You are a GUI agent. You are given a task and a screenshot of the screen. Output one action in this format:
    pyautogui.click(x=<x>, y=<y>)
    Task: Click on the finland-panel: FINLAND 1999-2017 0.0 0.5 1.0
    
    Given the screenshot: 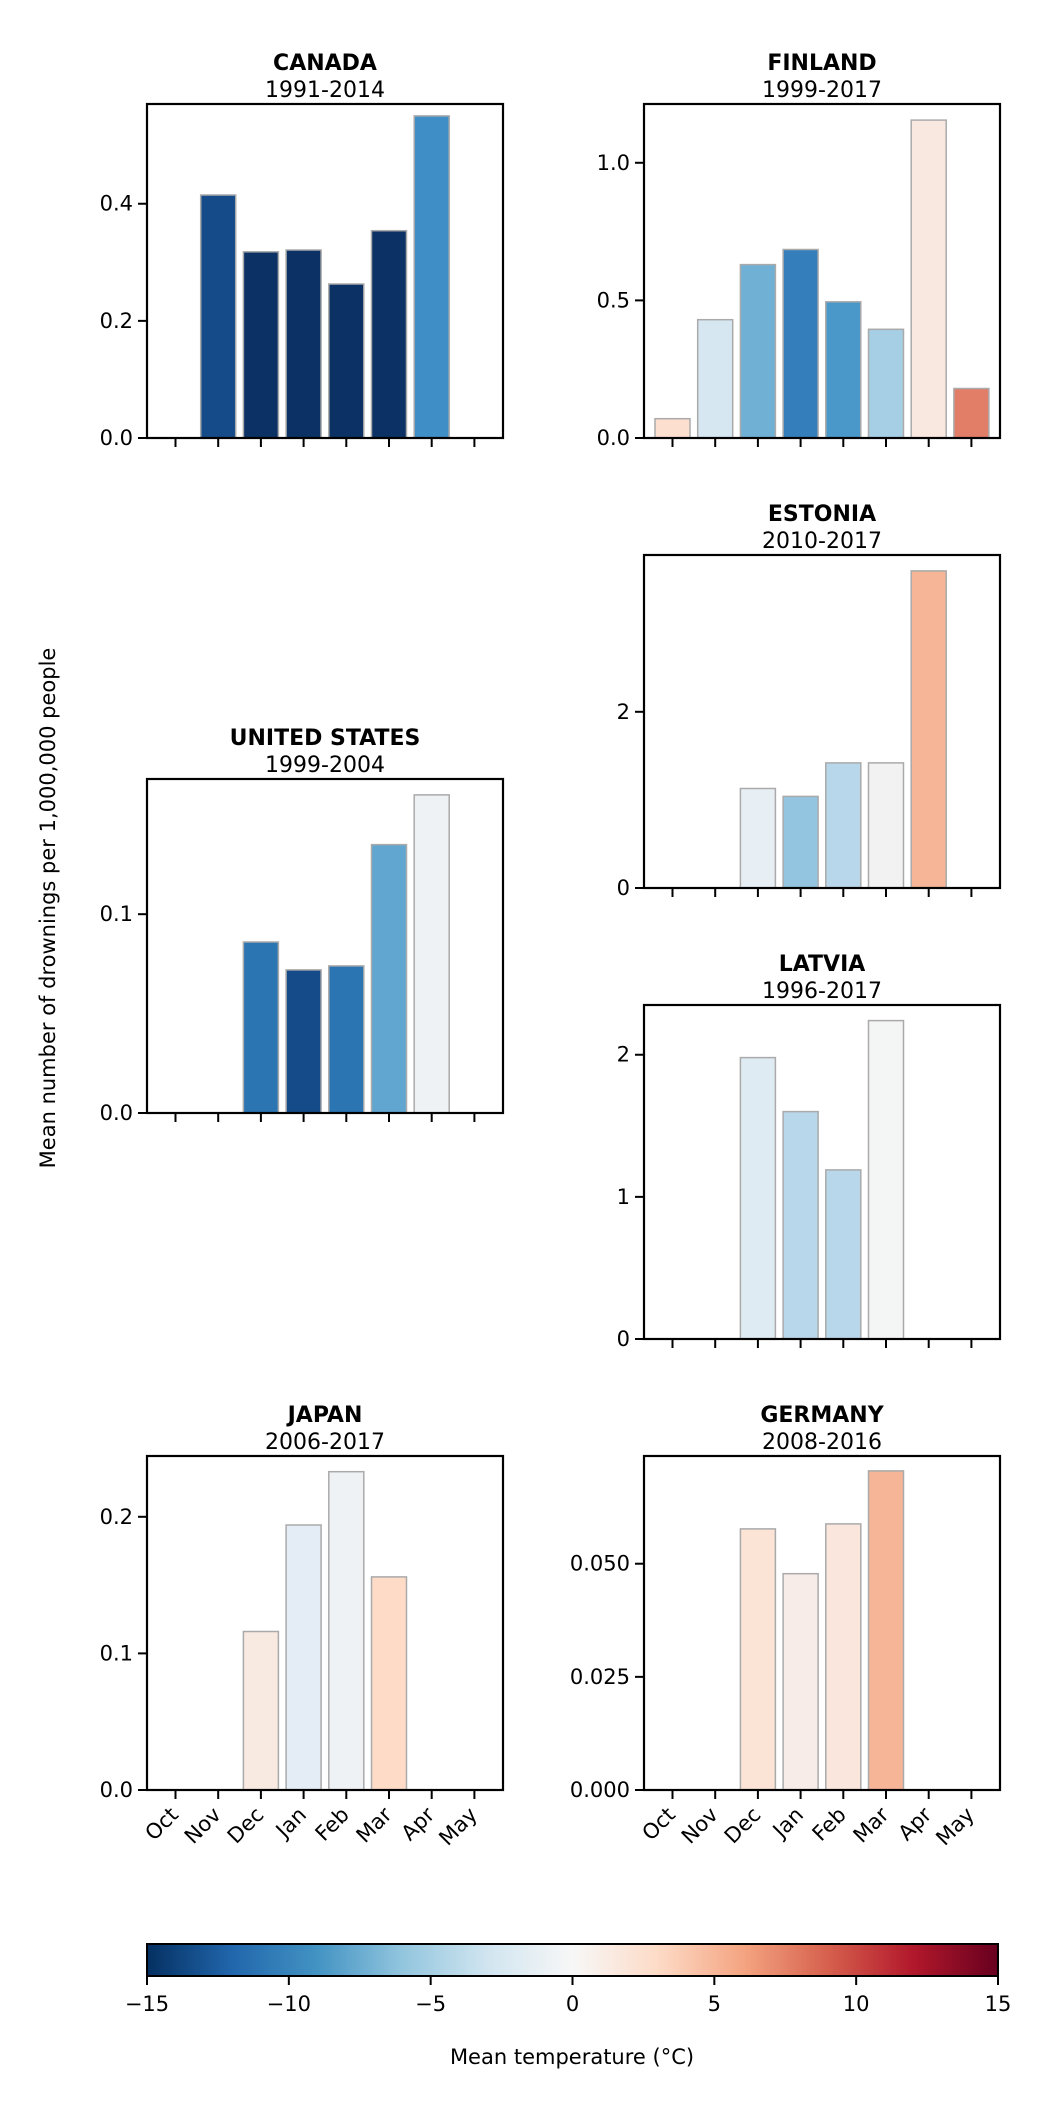 What is the action you would take?
    pyautogui.click(x=799, y=250)
    